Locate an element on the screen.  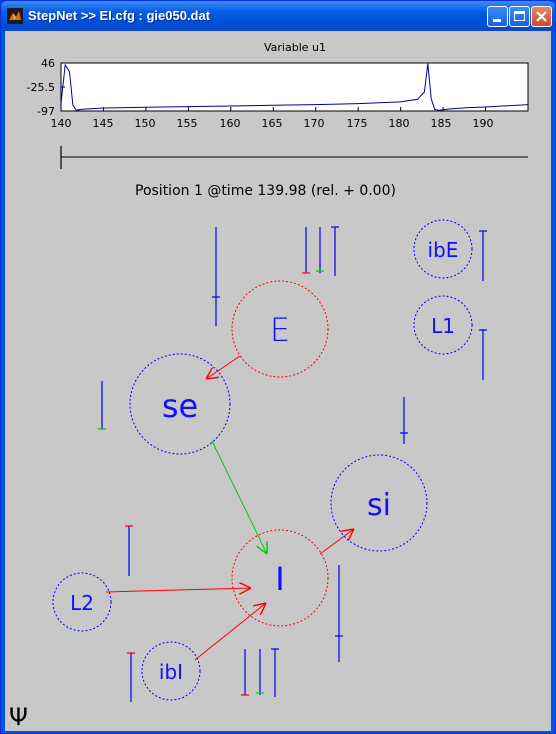
edge-se-I is located at coordinates (239, 497).